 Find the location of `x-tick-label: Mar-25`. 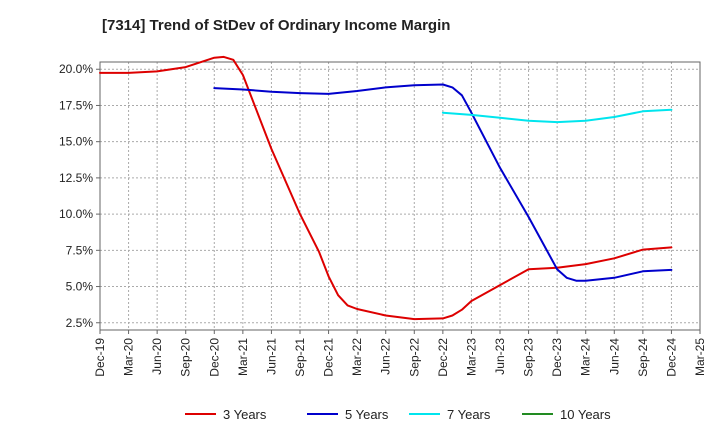

x-tick-label: Mar-25 is located at coordinates (700, 357).